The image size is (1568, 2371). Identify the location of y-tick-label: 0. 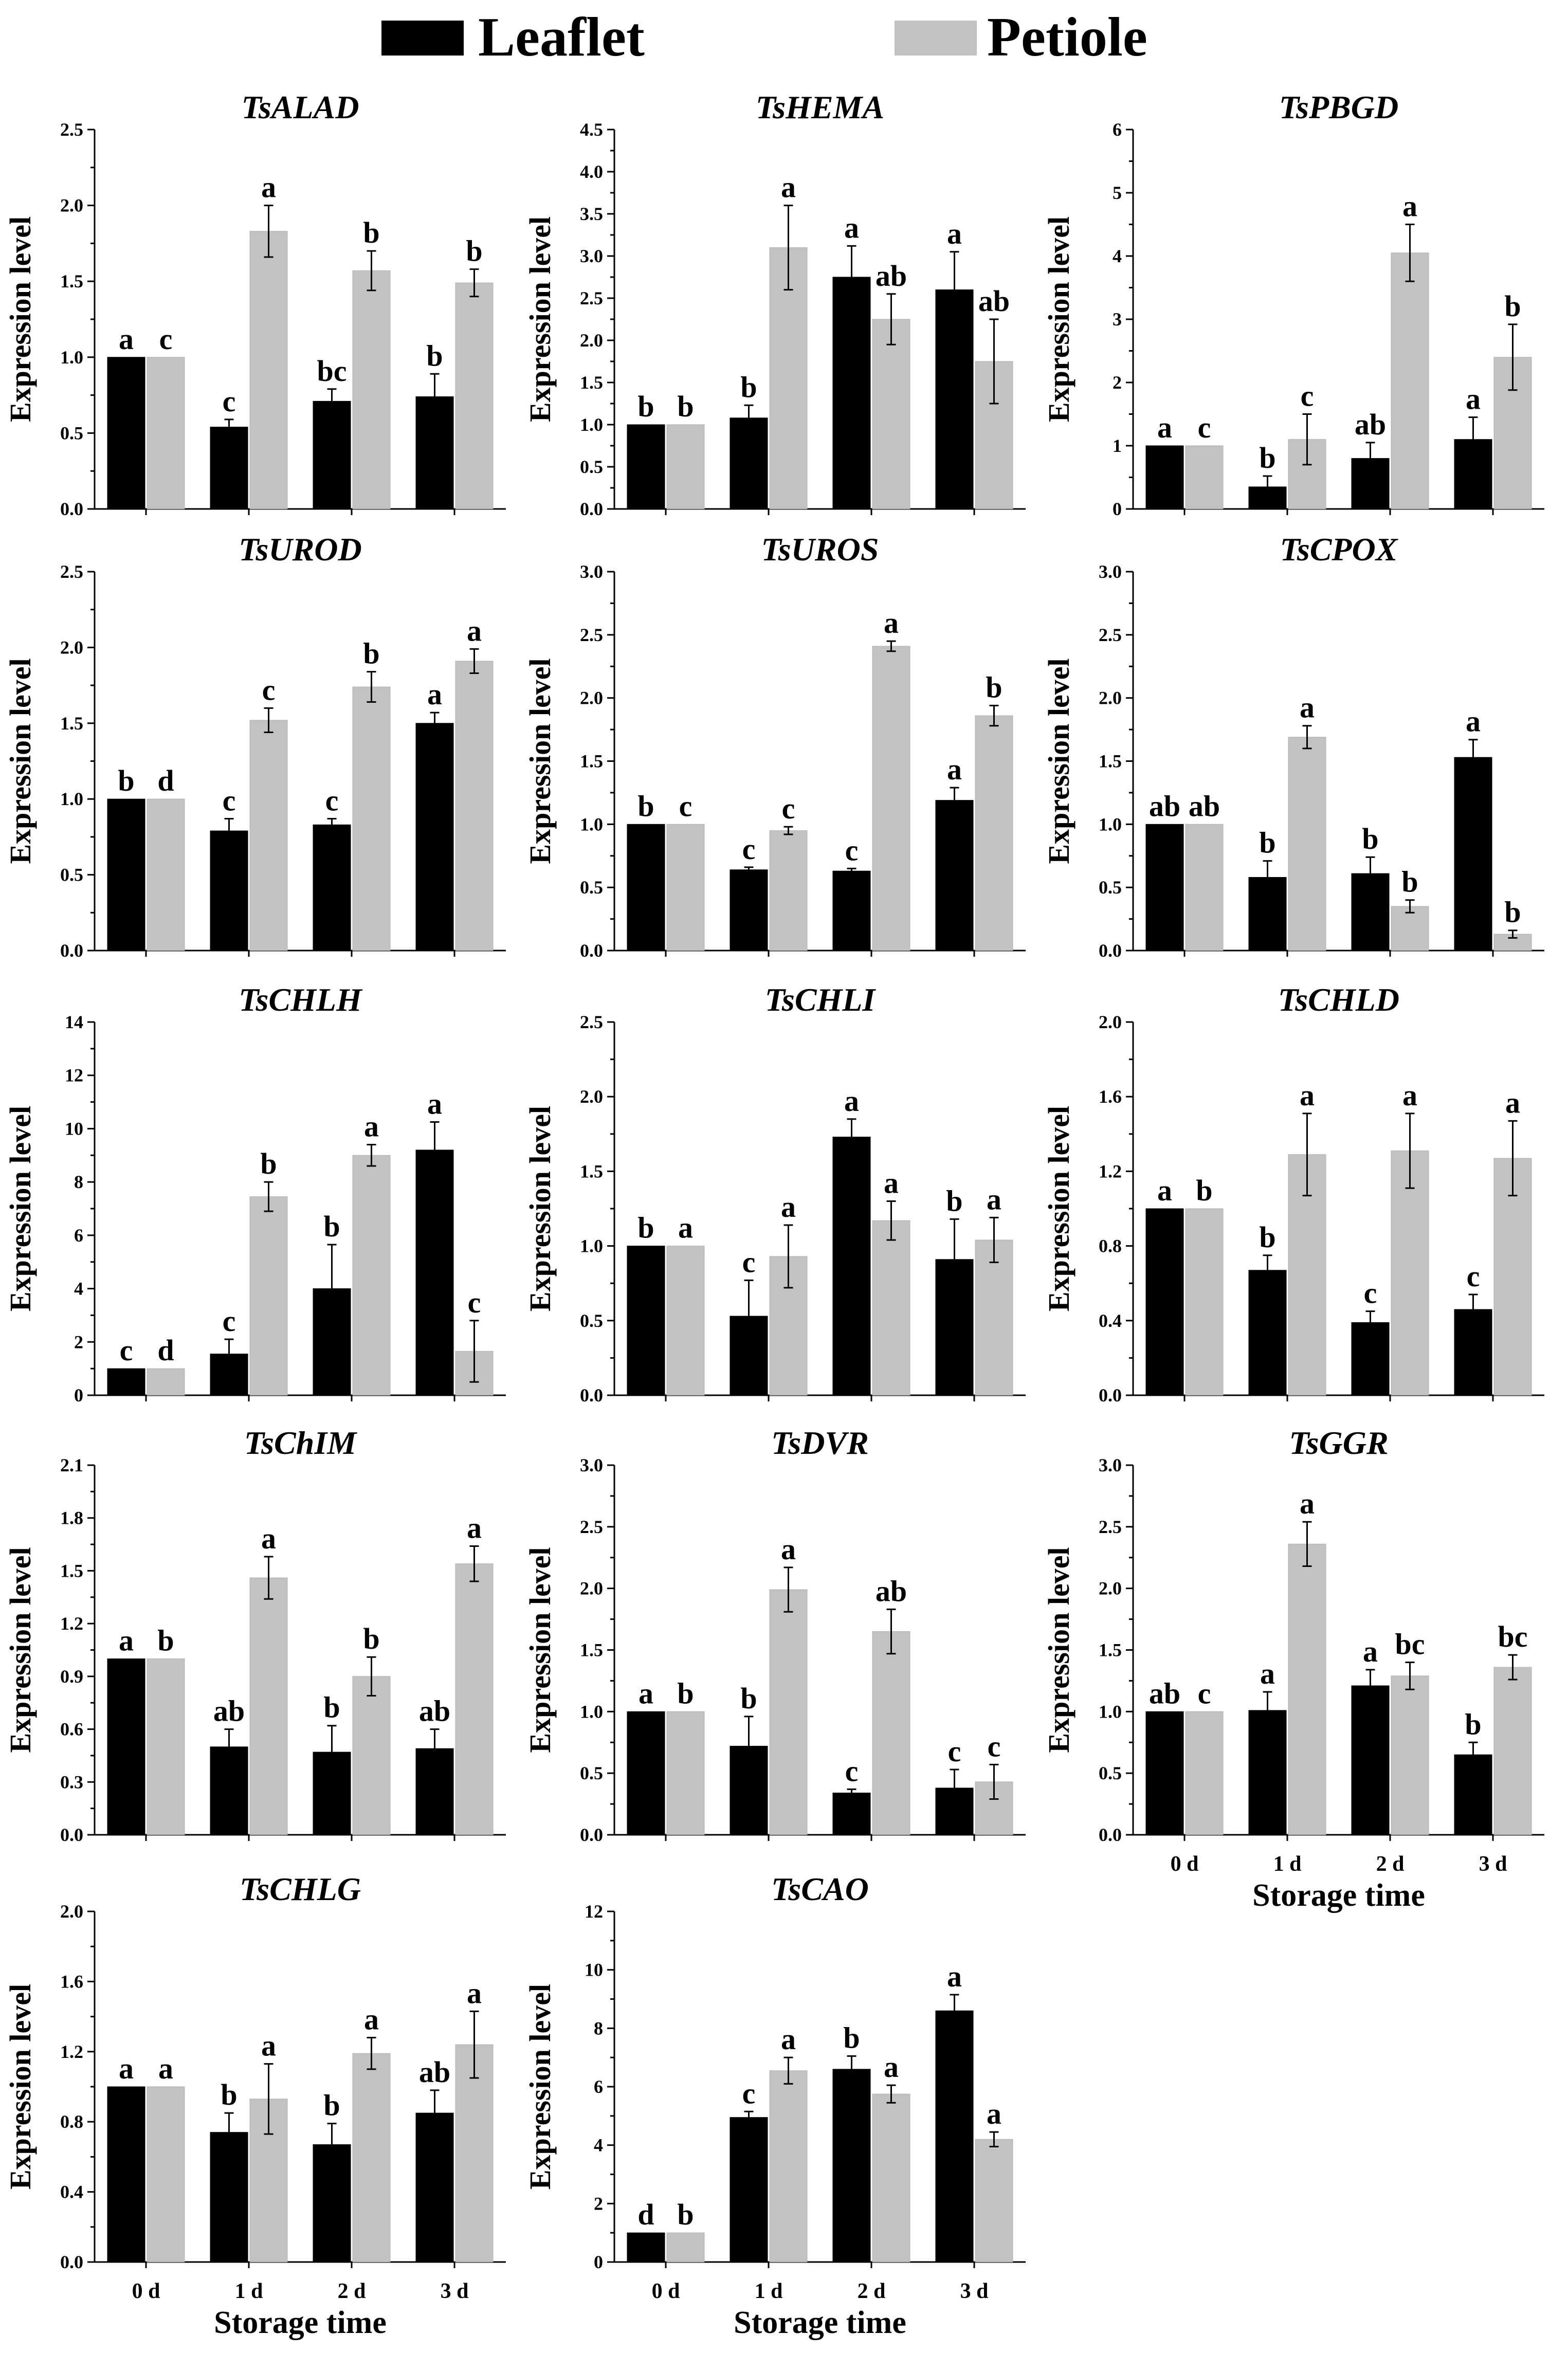
(598, 2262).